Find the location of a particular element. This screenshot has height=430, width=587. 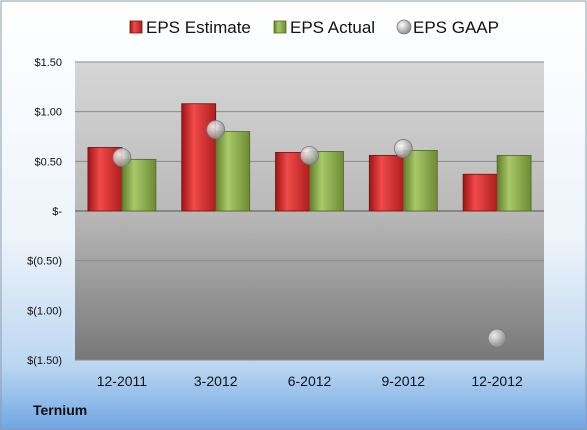

y-tick-label: $(1.00) is located at coordinates (44, 311).